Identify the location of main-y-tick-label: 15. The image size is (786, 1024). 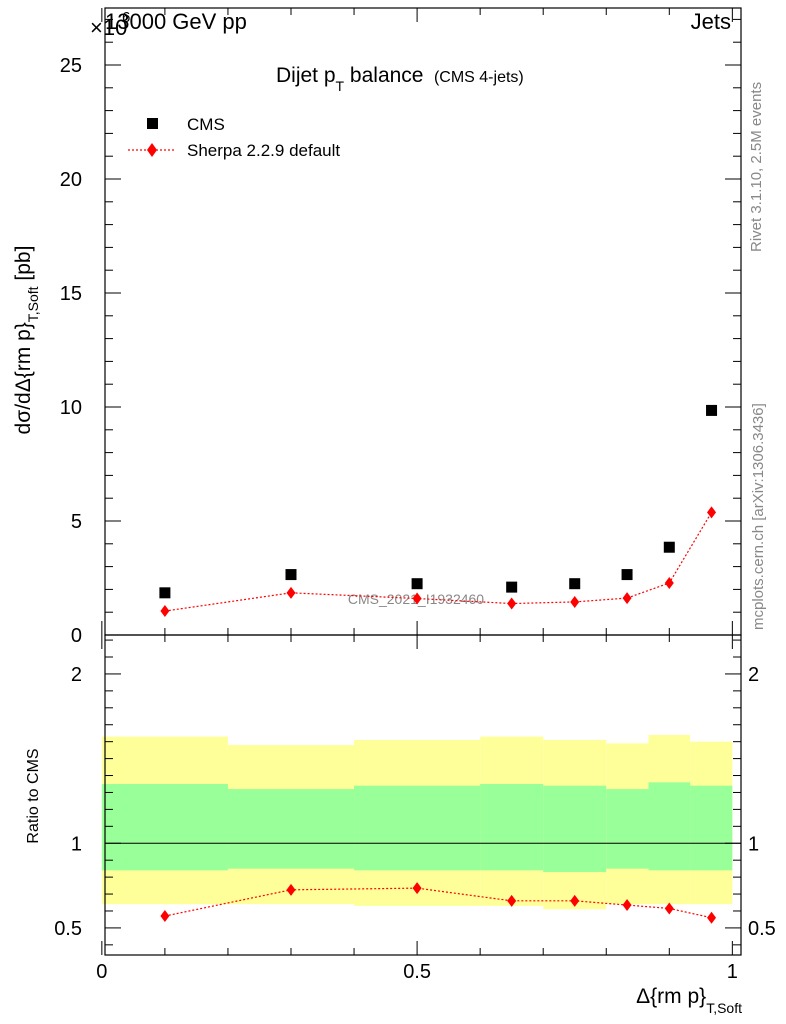
(71, 294).